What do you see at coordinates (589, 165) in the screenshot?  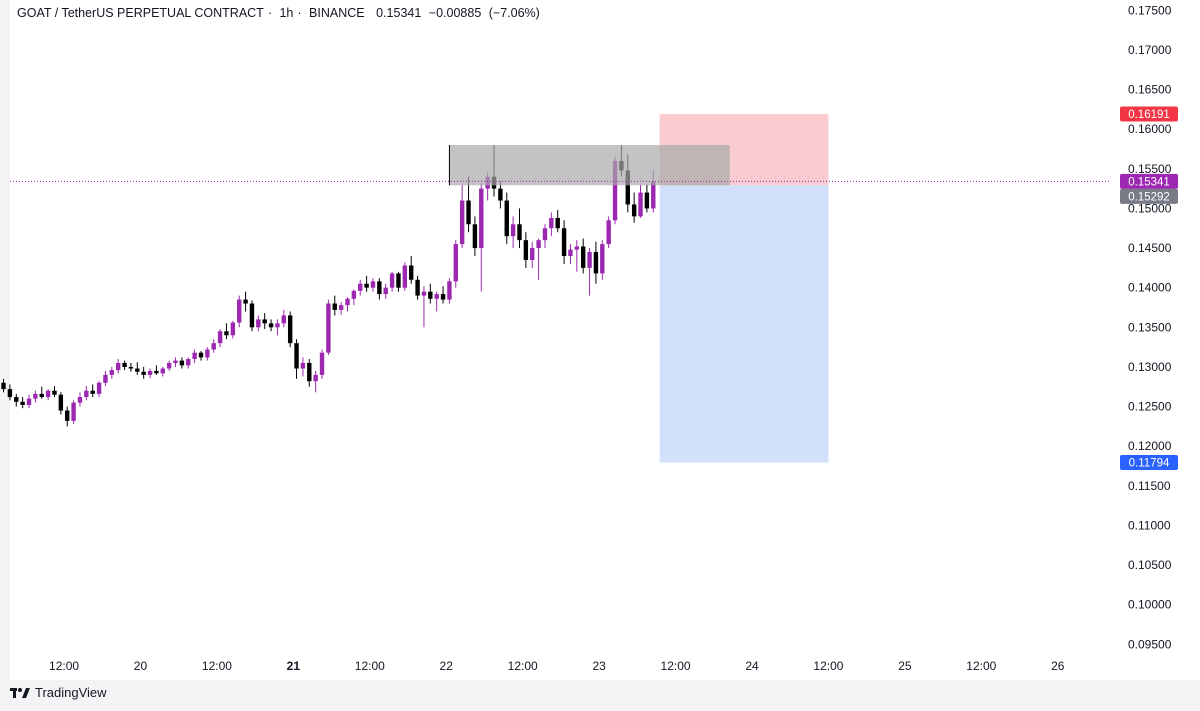 I see `range-box` at bounding box center [589, 165].